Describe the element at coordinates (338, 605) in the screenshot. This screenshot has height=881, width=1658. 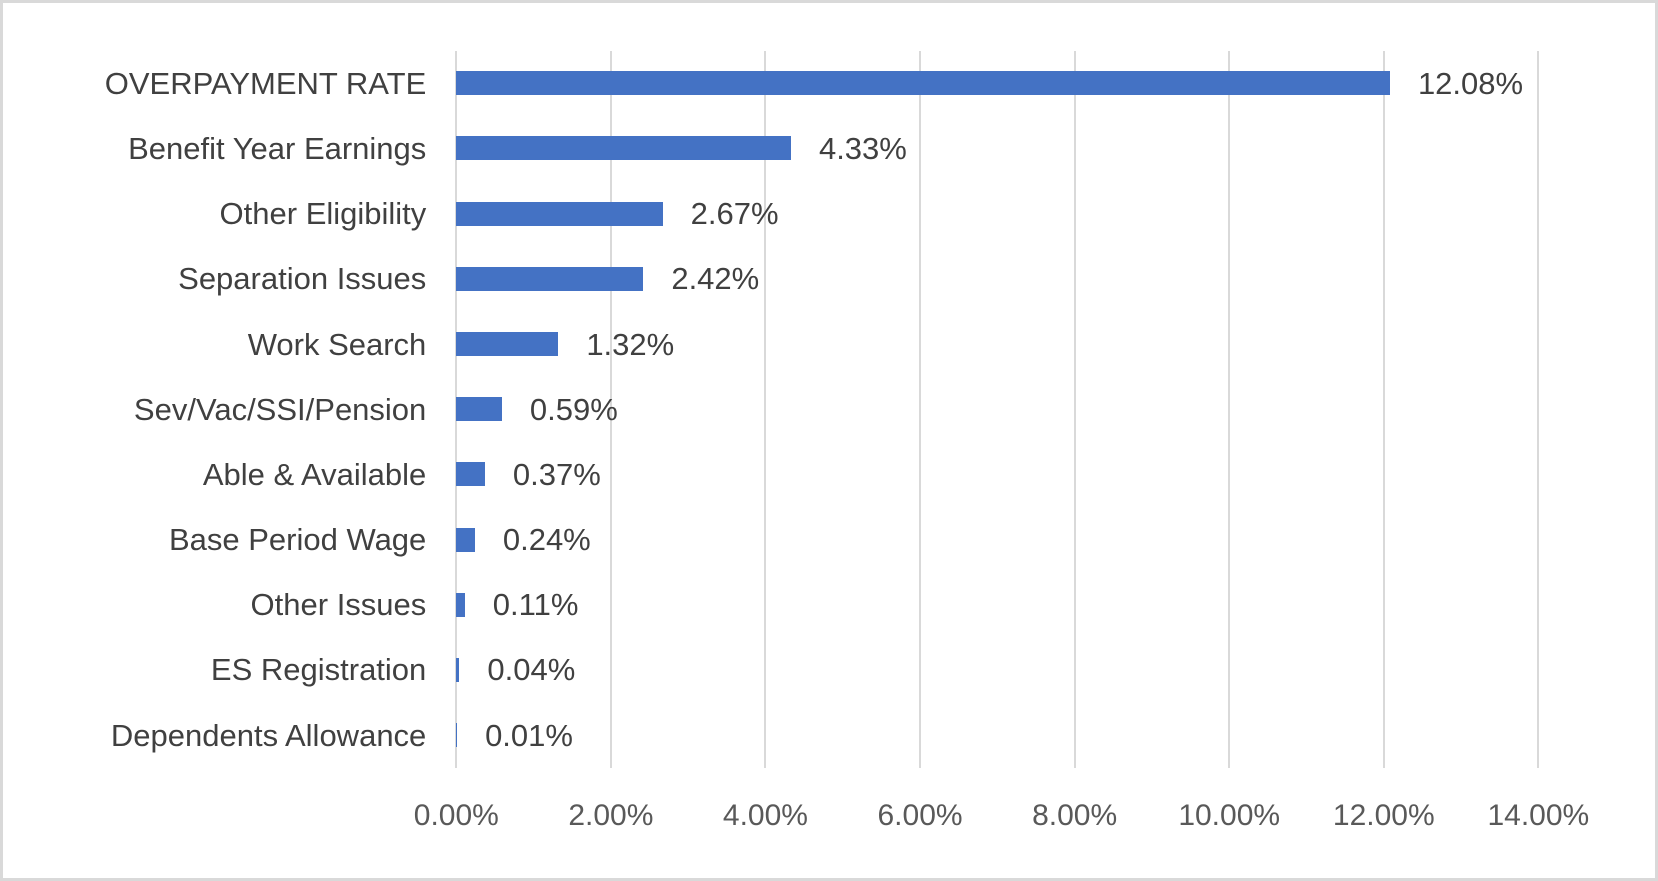
I see `category-label: Other Issues` at that location.